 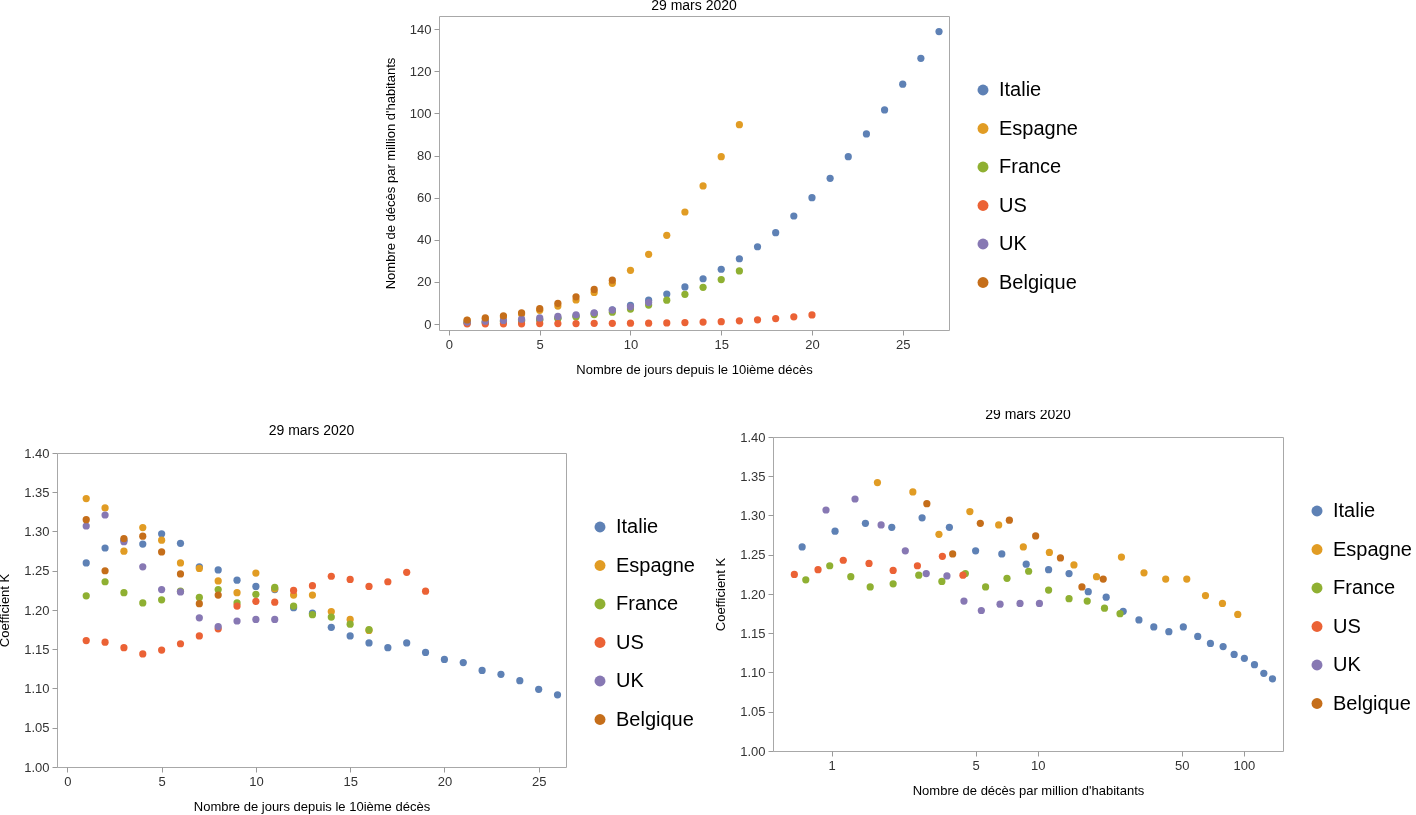 What do you see at coordinates (390, 173) in the screenshot?
I see `y-axis-title: Nombre de décès par million d'habitants` at bounding box center [390, 173].